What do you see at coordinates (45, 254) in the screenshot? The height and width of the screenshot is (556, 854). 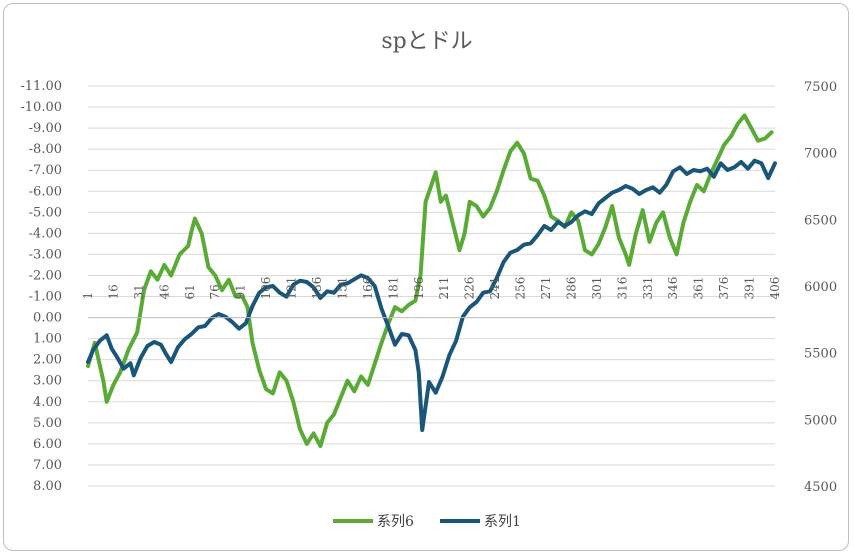 I see `y-left-tick-label: -3.00` at bounding box center [45, 254].